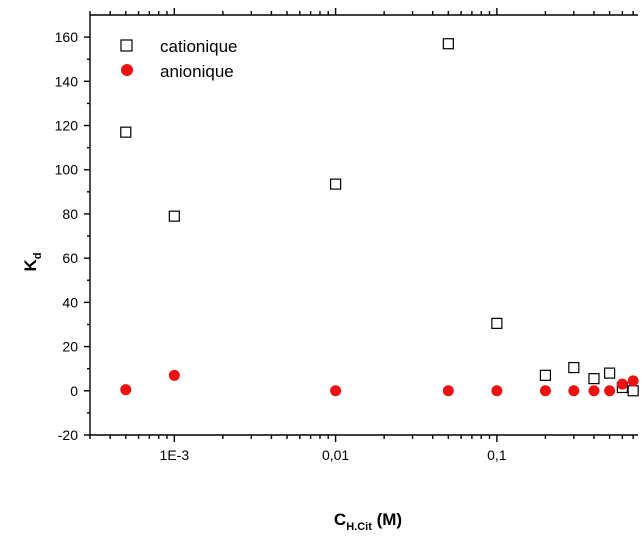  I want to click on x-tick-label: 1E-3, so click(175, 455).